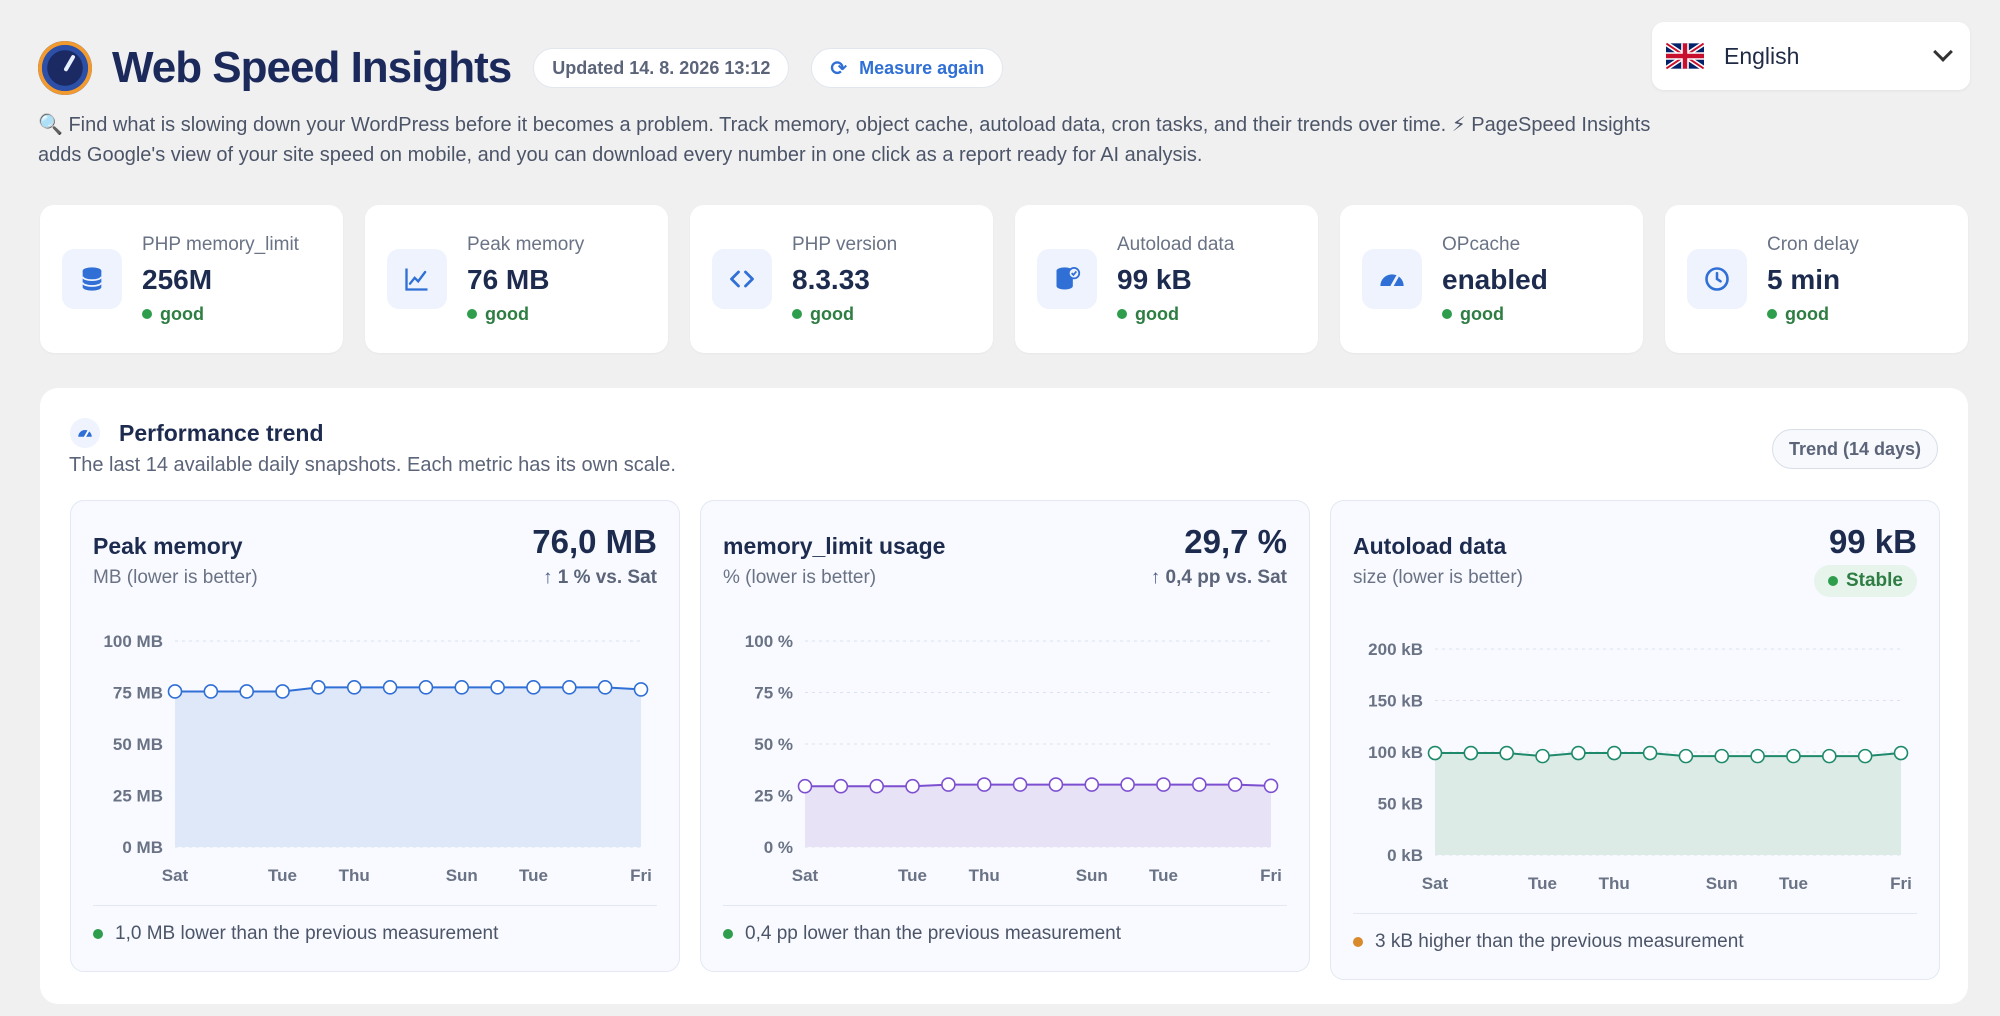 The image size is (2000, 1016). I want to click on y-tick-label: 0 MB, so click(142, 847).